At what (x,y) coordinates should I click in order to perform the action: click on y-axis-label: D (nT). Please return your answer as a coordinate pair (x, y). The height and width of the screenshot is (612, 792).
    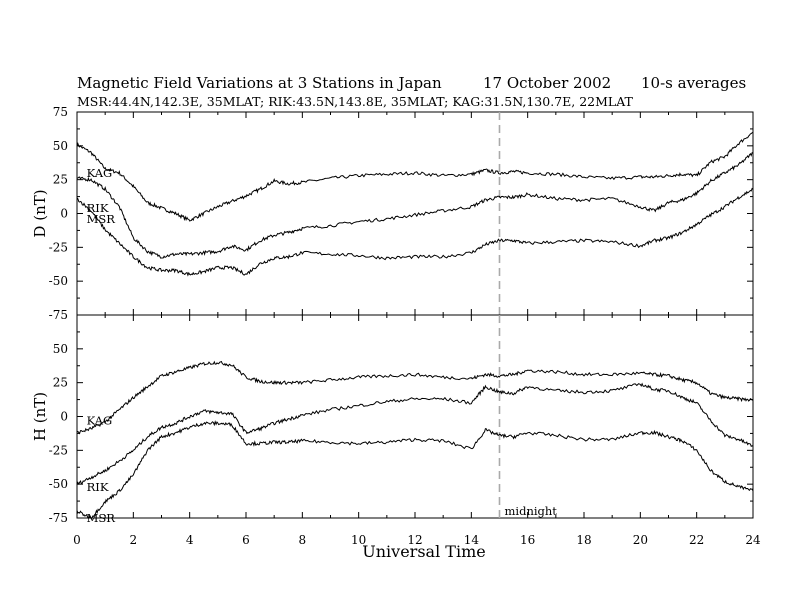
    Looking at the image, I should click on (40, 213).